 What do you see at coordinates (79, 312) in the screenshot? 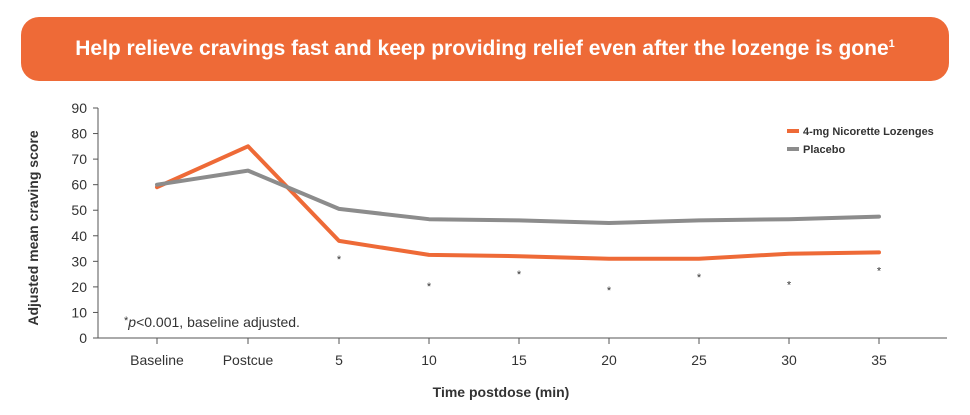
I see `y-tick-label: 10` at bounding box center [79, 312].